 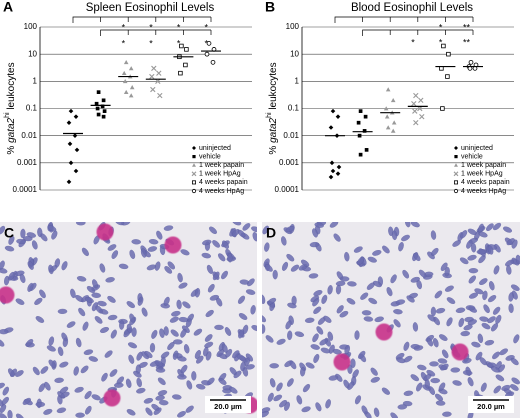 I want to click on chart-title: Spleen Eosinophil Levels, so click(x=150, y=8).